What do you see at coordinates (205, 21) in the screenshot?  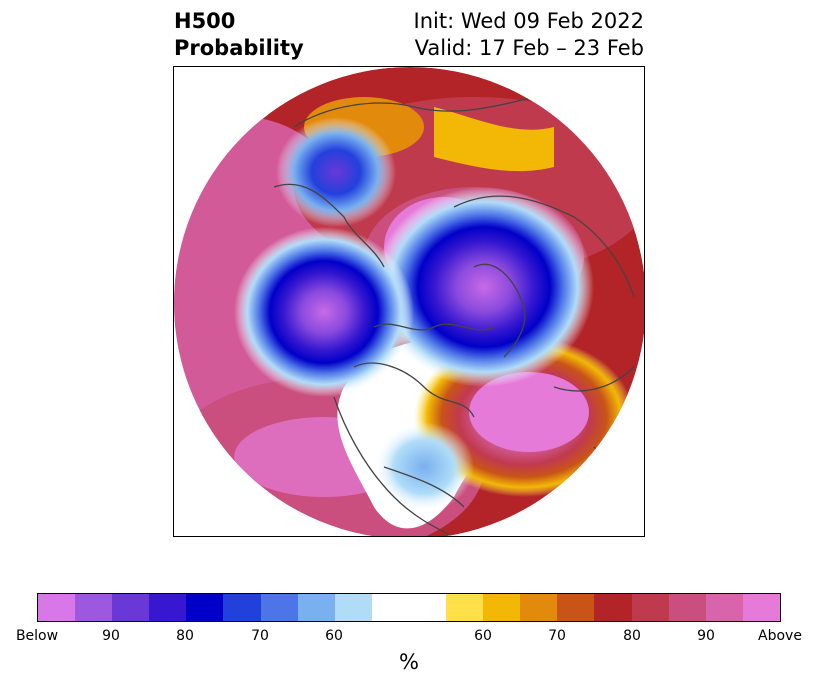 I see `title-line-variable: H500` at bounding box center [205, 21].